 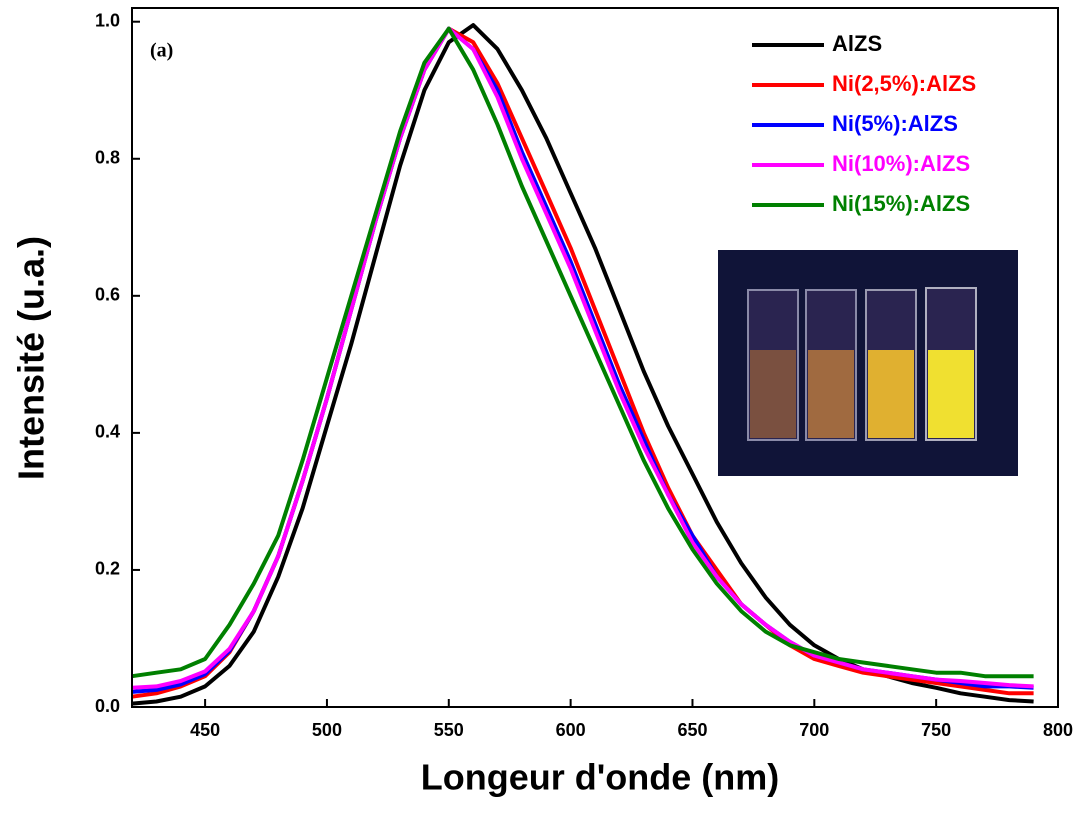 I want to click on x-tick-label: 800, so click(x=1058, y=730).